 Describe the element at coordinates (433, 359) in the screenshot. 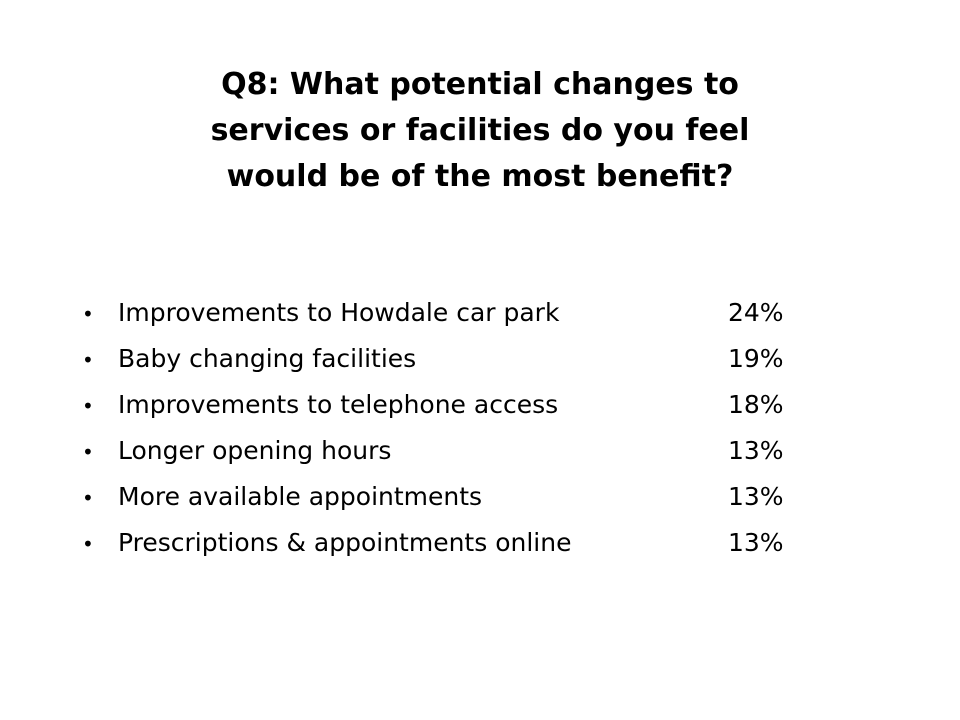

I see `list-item: • Baby changing facilities 19%` at that location.